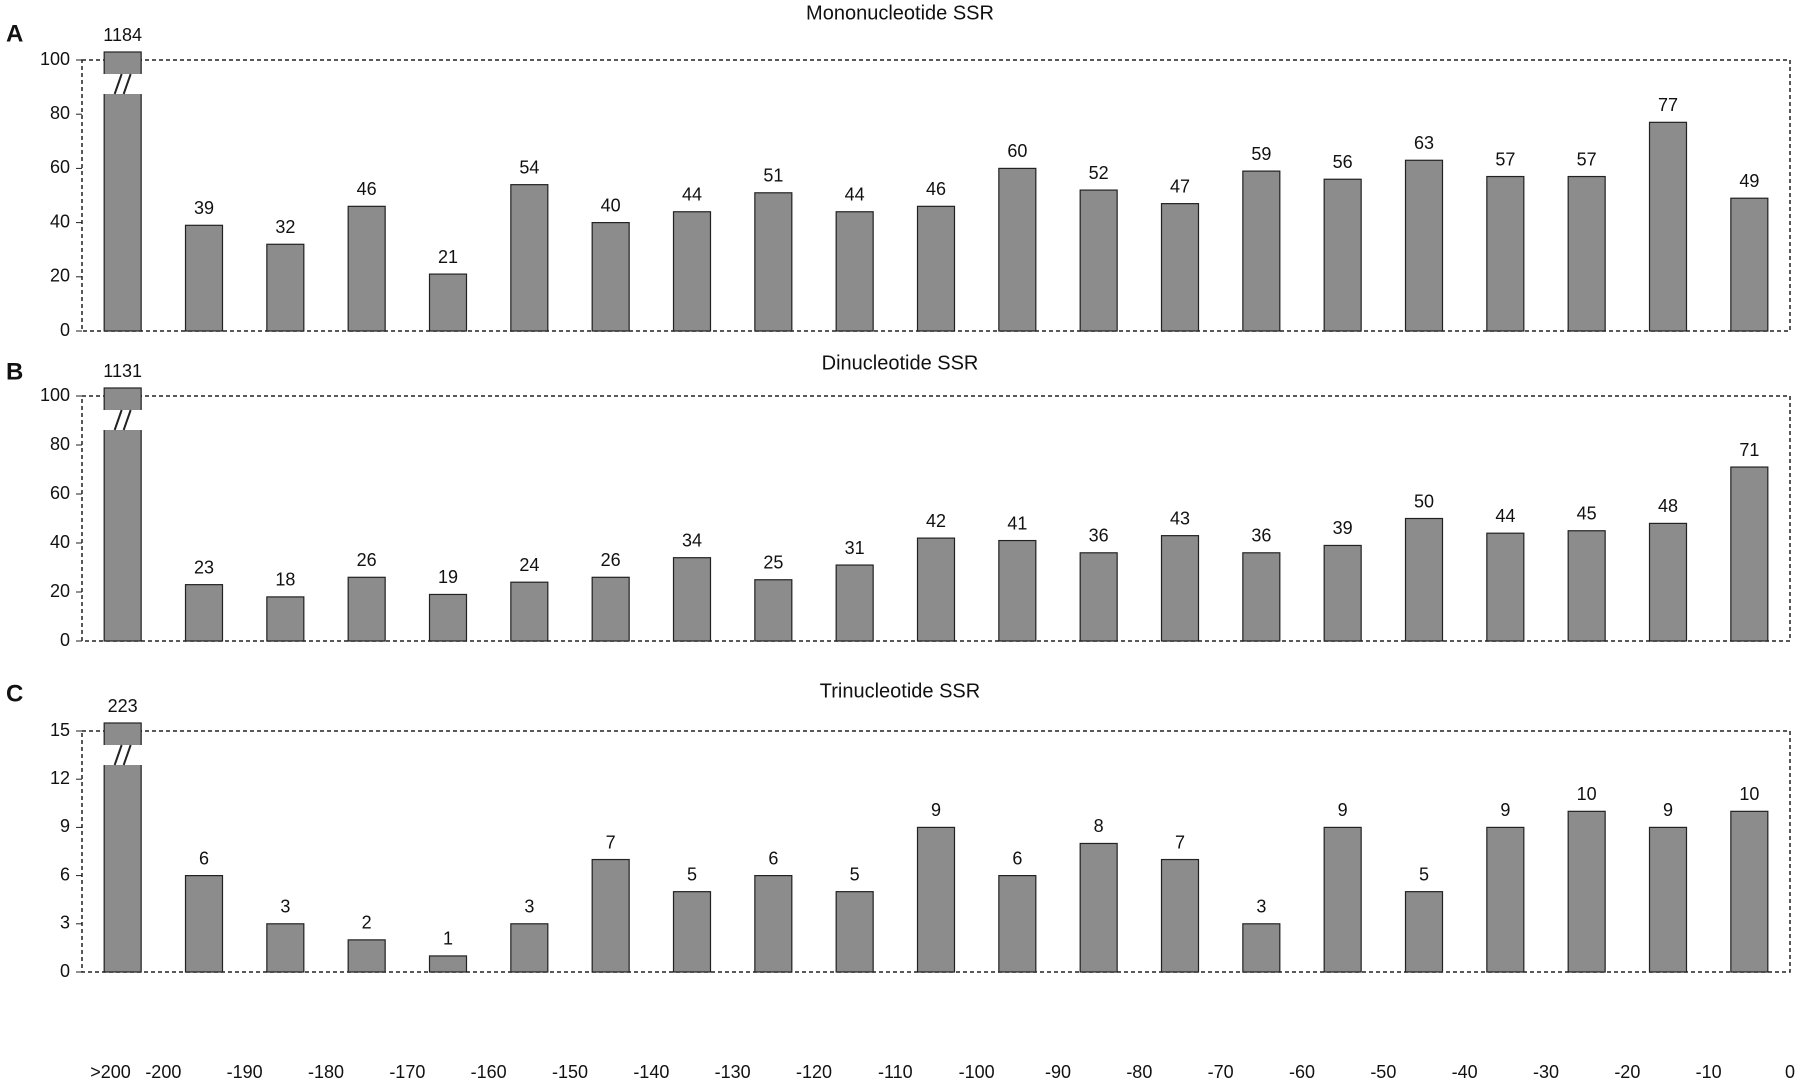 This screenshot has height=1085, width=1800. Describe the element at coordinates (529, 167) in the screenshot. I see `value-label: 54` at that location.